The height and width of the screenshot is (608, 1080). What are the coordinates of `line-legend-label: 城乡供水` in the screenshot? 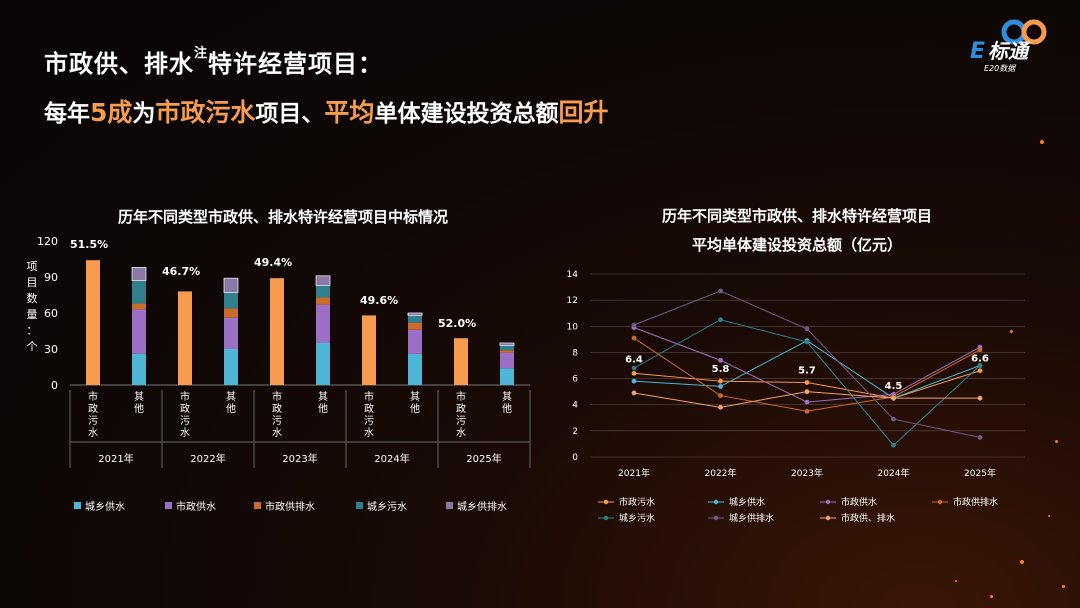 It's located at (747, 502).